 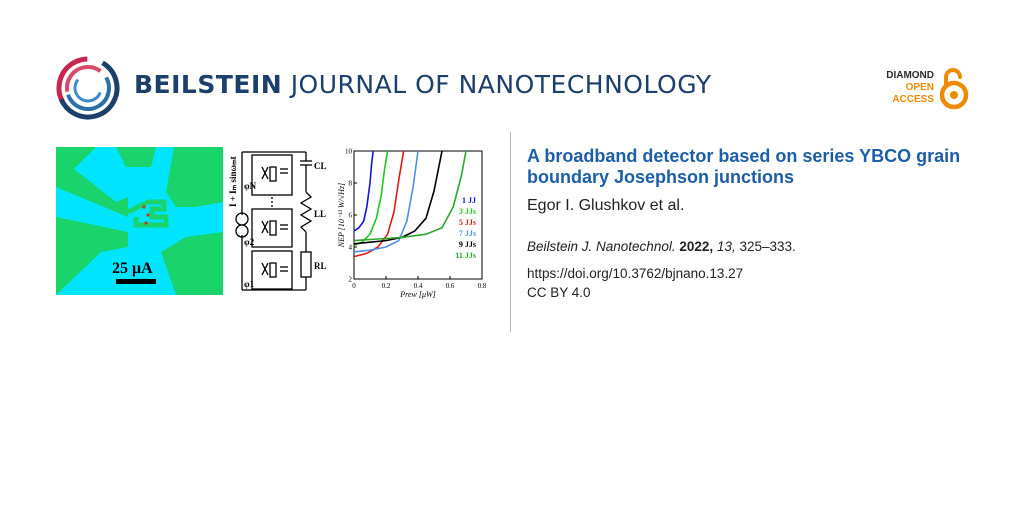 What do you see at coordinates (910, 75) in the screenshot?
I see `badge-line-diamond: DIAMOND` at bounding box center [910, 75].